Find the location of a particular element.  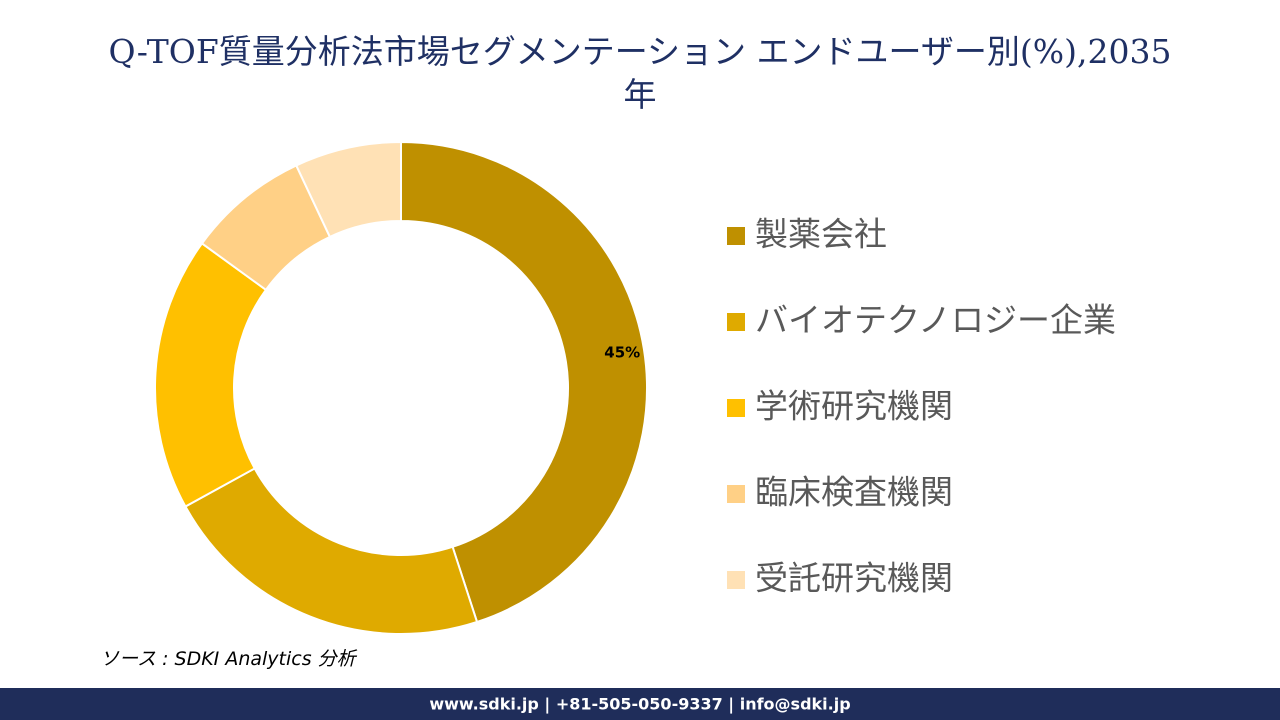

legend-label: 臨床検査機関 is located at coordinates (854, 492).